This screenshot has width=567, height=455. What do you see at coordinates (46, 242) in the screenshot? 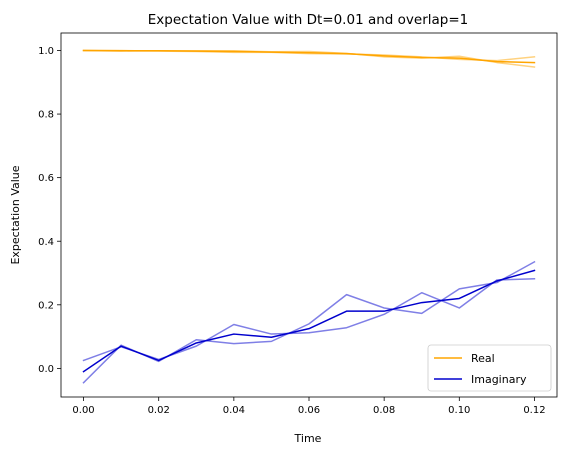
I see `y-tick-label: 0.4` at bounding box center [46, 242].